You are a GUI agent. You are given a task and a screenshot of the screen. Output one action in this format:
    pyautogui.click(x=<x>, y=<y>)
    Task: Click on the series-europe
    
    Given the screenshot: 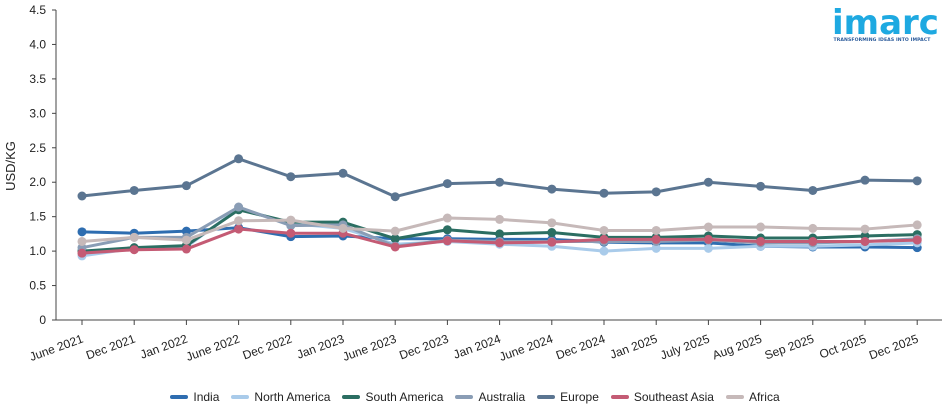 What is the action you would take?
    pyautogui.click(x=499, y=178)
    